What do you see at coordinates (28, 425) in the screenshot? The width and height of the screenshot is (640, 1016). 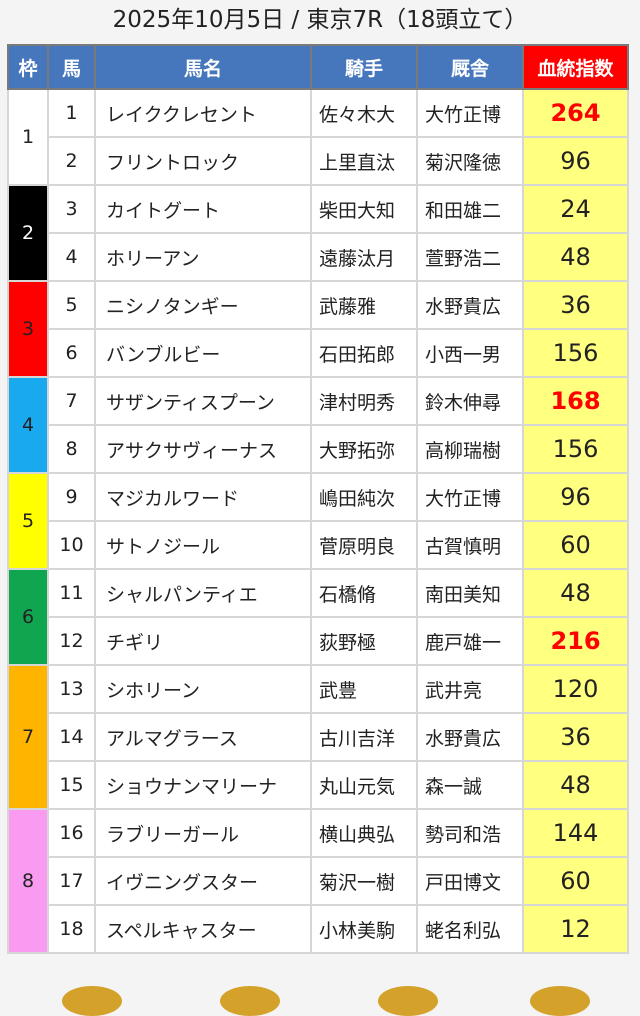 I see `waku-cell: 4` at bounding box center [28, 425].